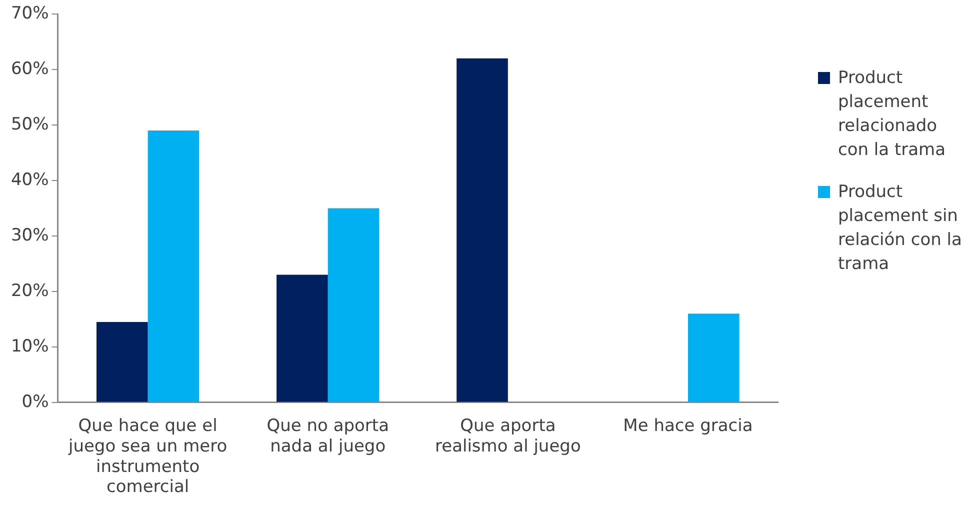 The height and width of the screenshot is (508, 963). I want to click on x-tick-label: Que hace que el juego sea un mero instrumento comercial, so click(147, 457).